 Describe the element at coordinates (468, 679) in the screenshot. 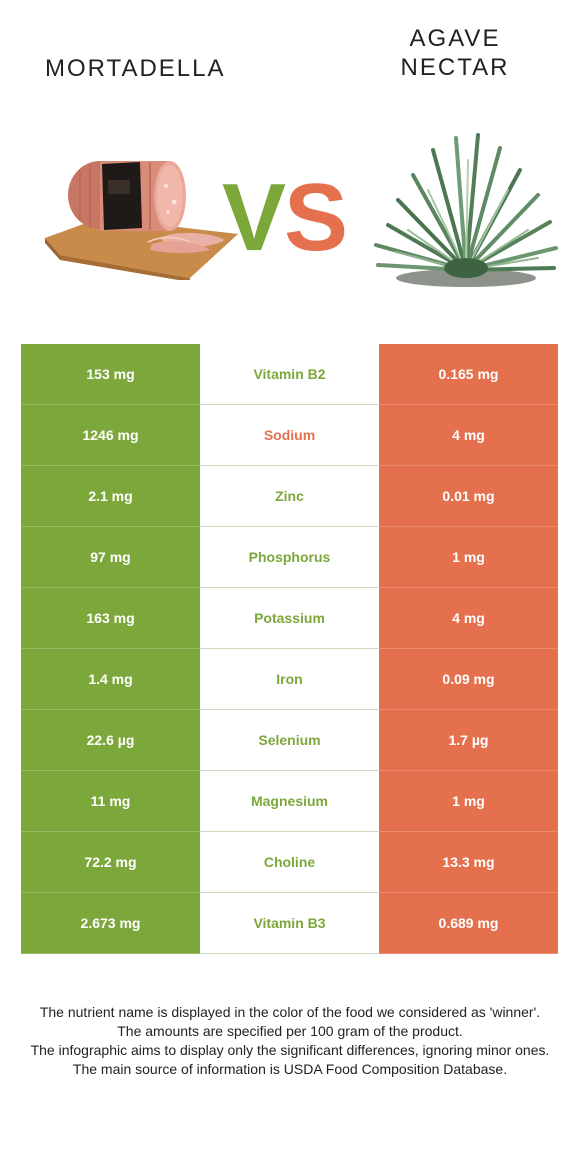

I see `right-value-cell: 0.09 mg` at that location.